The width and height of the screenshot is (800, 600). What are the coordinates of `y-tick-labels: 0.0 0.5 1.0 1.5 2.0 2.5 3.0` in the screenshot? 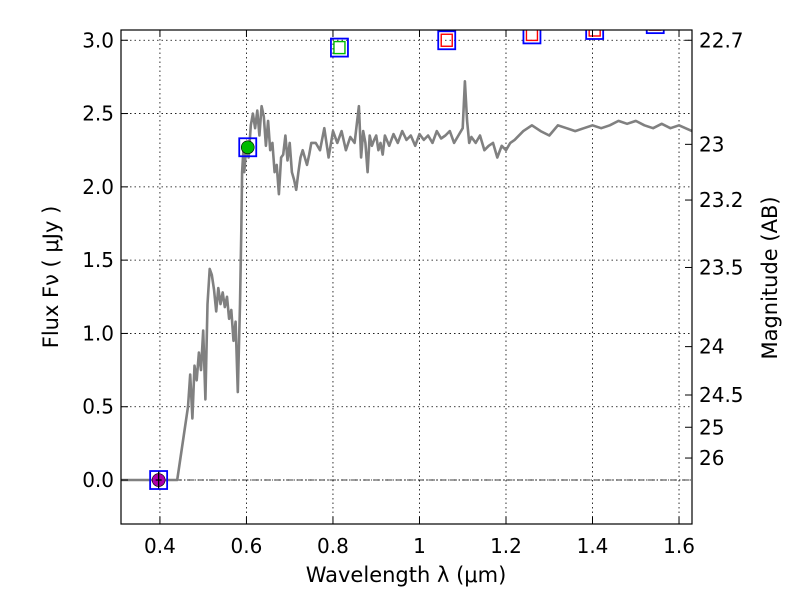 It's located at (98, 260).